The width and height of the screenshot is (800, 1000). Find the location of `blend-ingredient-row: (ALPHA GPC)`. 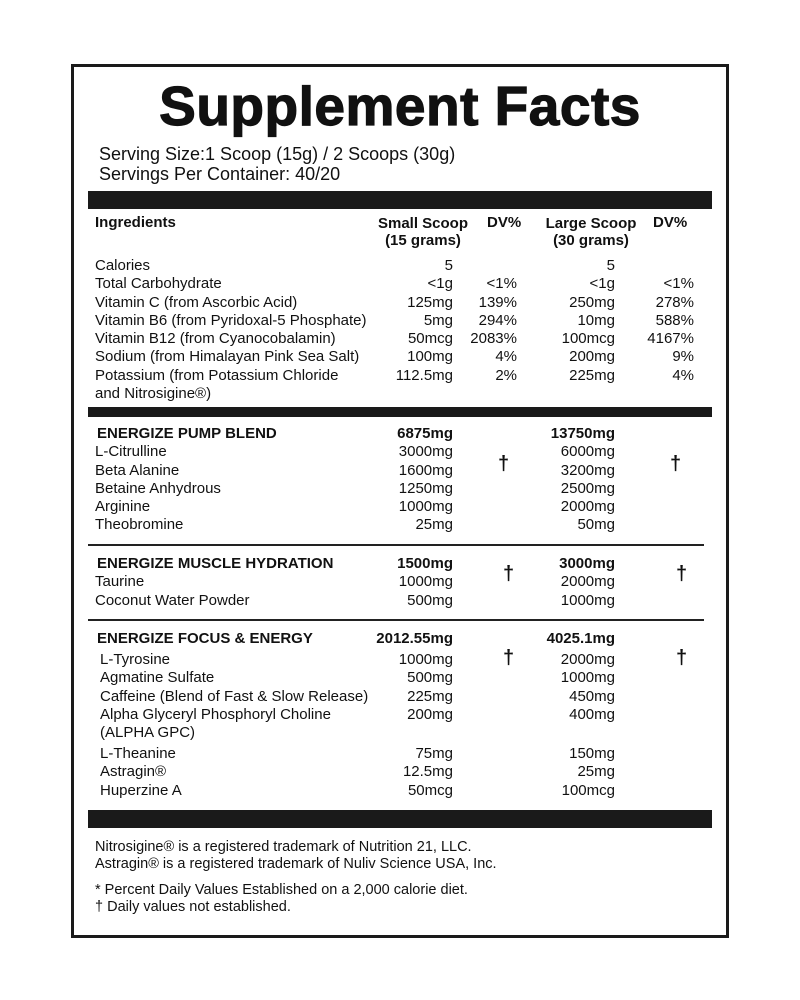

blend-ingredient-row: (ALPHA GPC) is located at coordinates (400, 733).